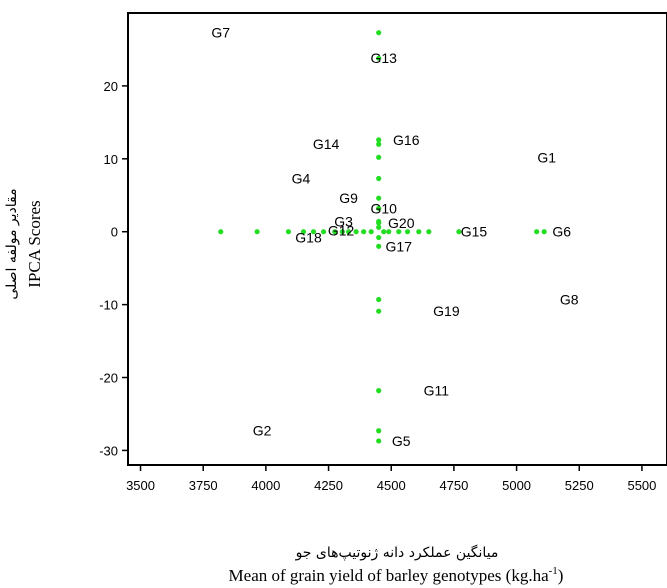  What do you see at coordinates (328, 485) in the screenshot?
I see `x-tick-label: 4250` at bounding box center [328, 485].